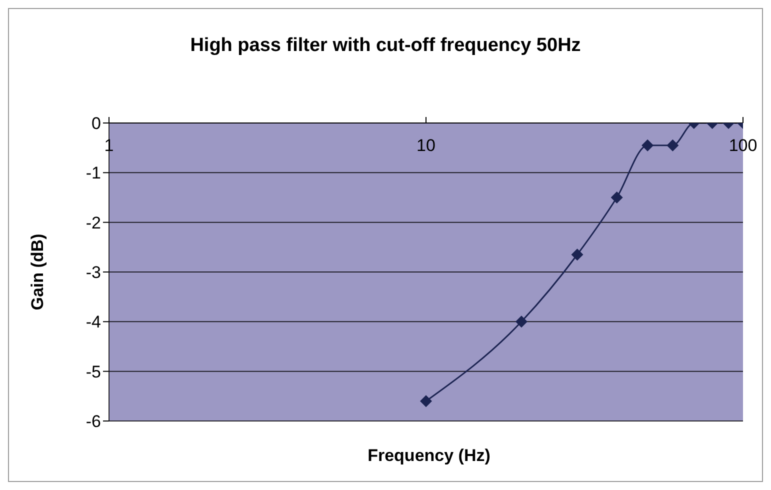  I want to click on y-tick-label: -5, so click(93, 372).